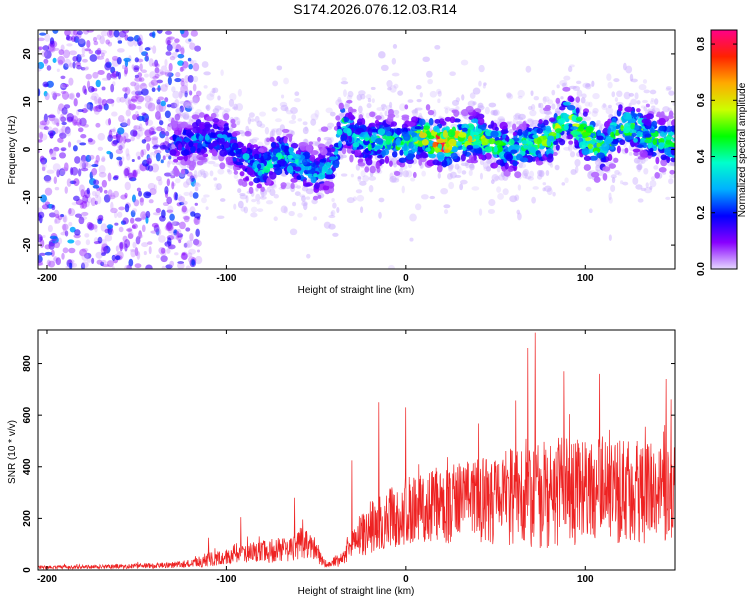  I want to click on snr-x-tick-label: -200, so click(47, 579).